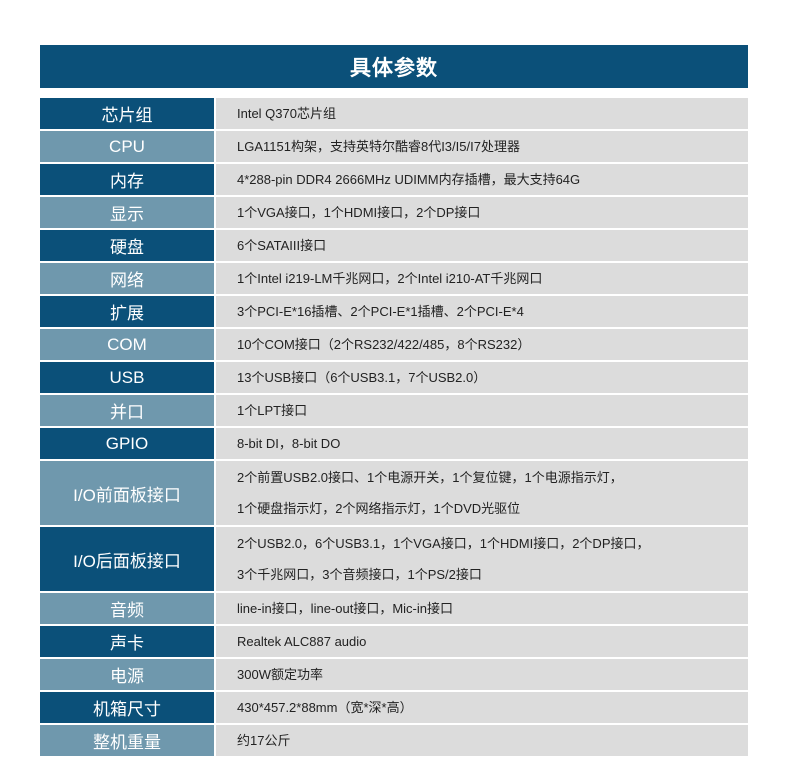  I want to click on value-line: line-in接口，line-out接口，Mic-in接口, so click(345, 608).